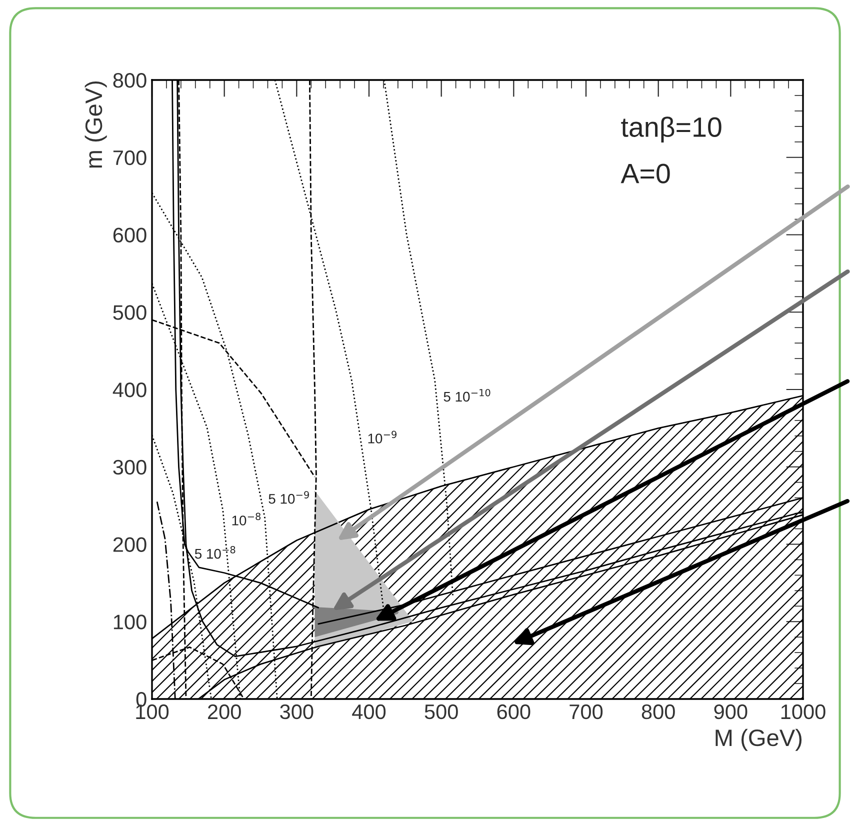 This screenshot has height=822, width=850. What do you see at coordinates (129, 235) in the screenshot?
I see `y-tick-label: 600` at bounding box center [129, 235].